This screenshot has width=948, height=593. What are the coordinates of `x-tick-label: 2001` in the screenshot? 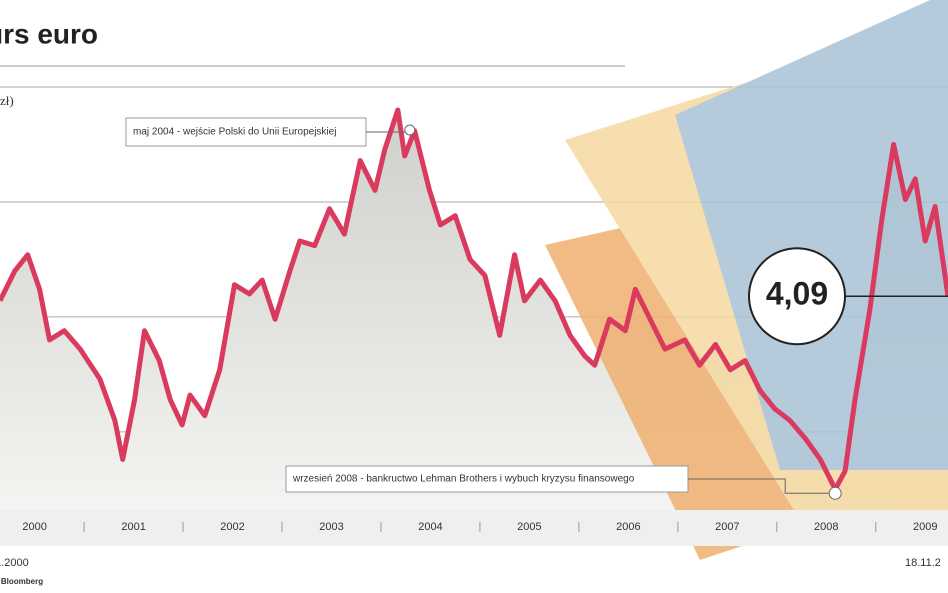 It's located at (133, 527).